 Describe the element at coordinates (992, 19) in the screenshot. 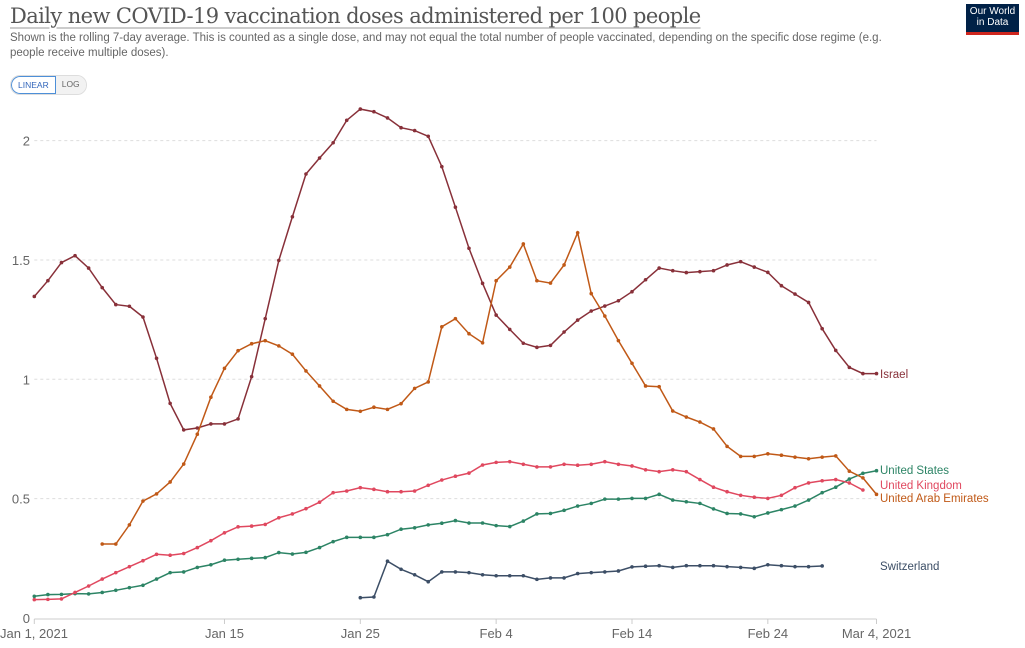

I see `owid-logo: Our World in Data` at that location.